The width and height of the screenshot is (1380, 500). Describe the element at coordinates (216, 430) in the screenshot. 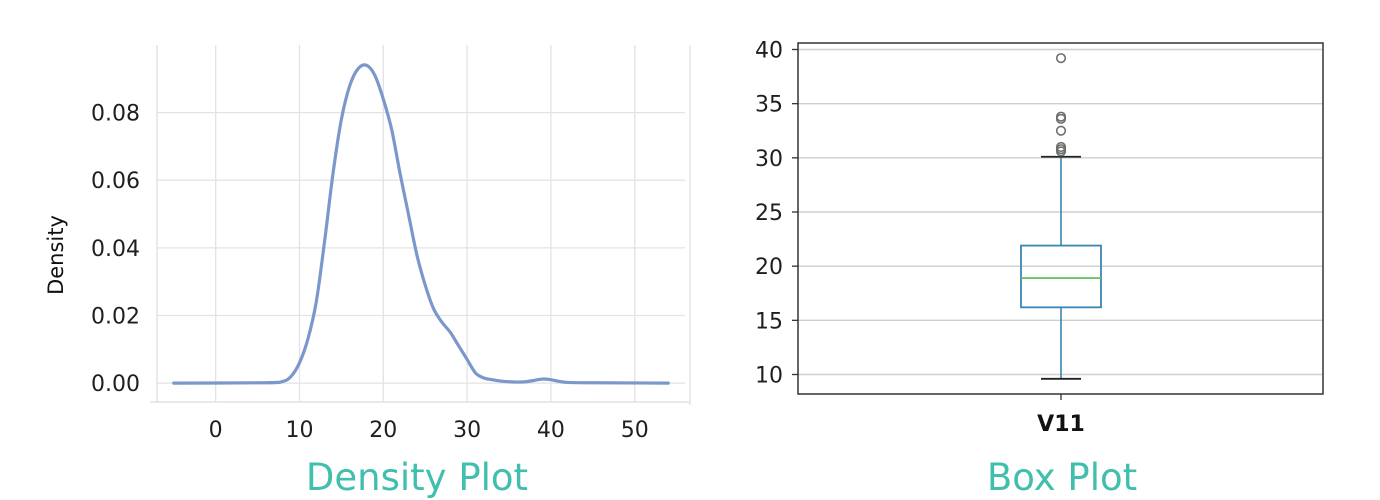

I see `density-x-tick-0: 0` at that location.